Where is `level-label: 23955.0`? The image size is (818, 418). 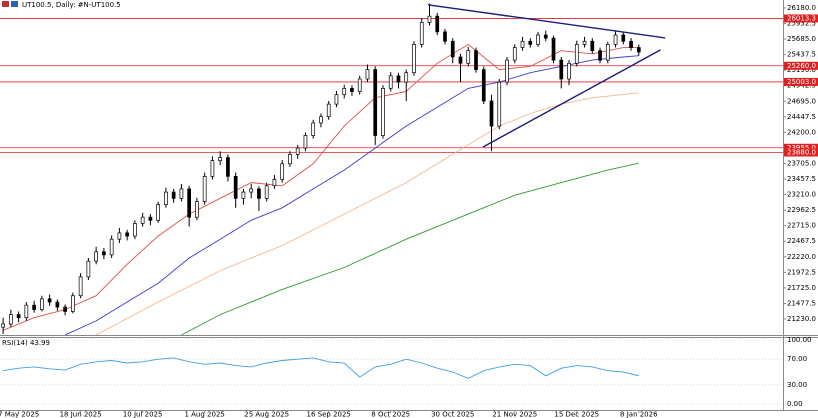 level-label: 23955.0 is located at coordinates (801, 148).